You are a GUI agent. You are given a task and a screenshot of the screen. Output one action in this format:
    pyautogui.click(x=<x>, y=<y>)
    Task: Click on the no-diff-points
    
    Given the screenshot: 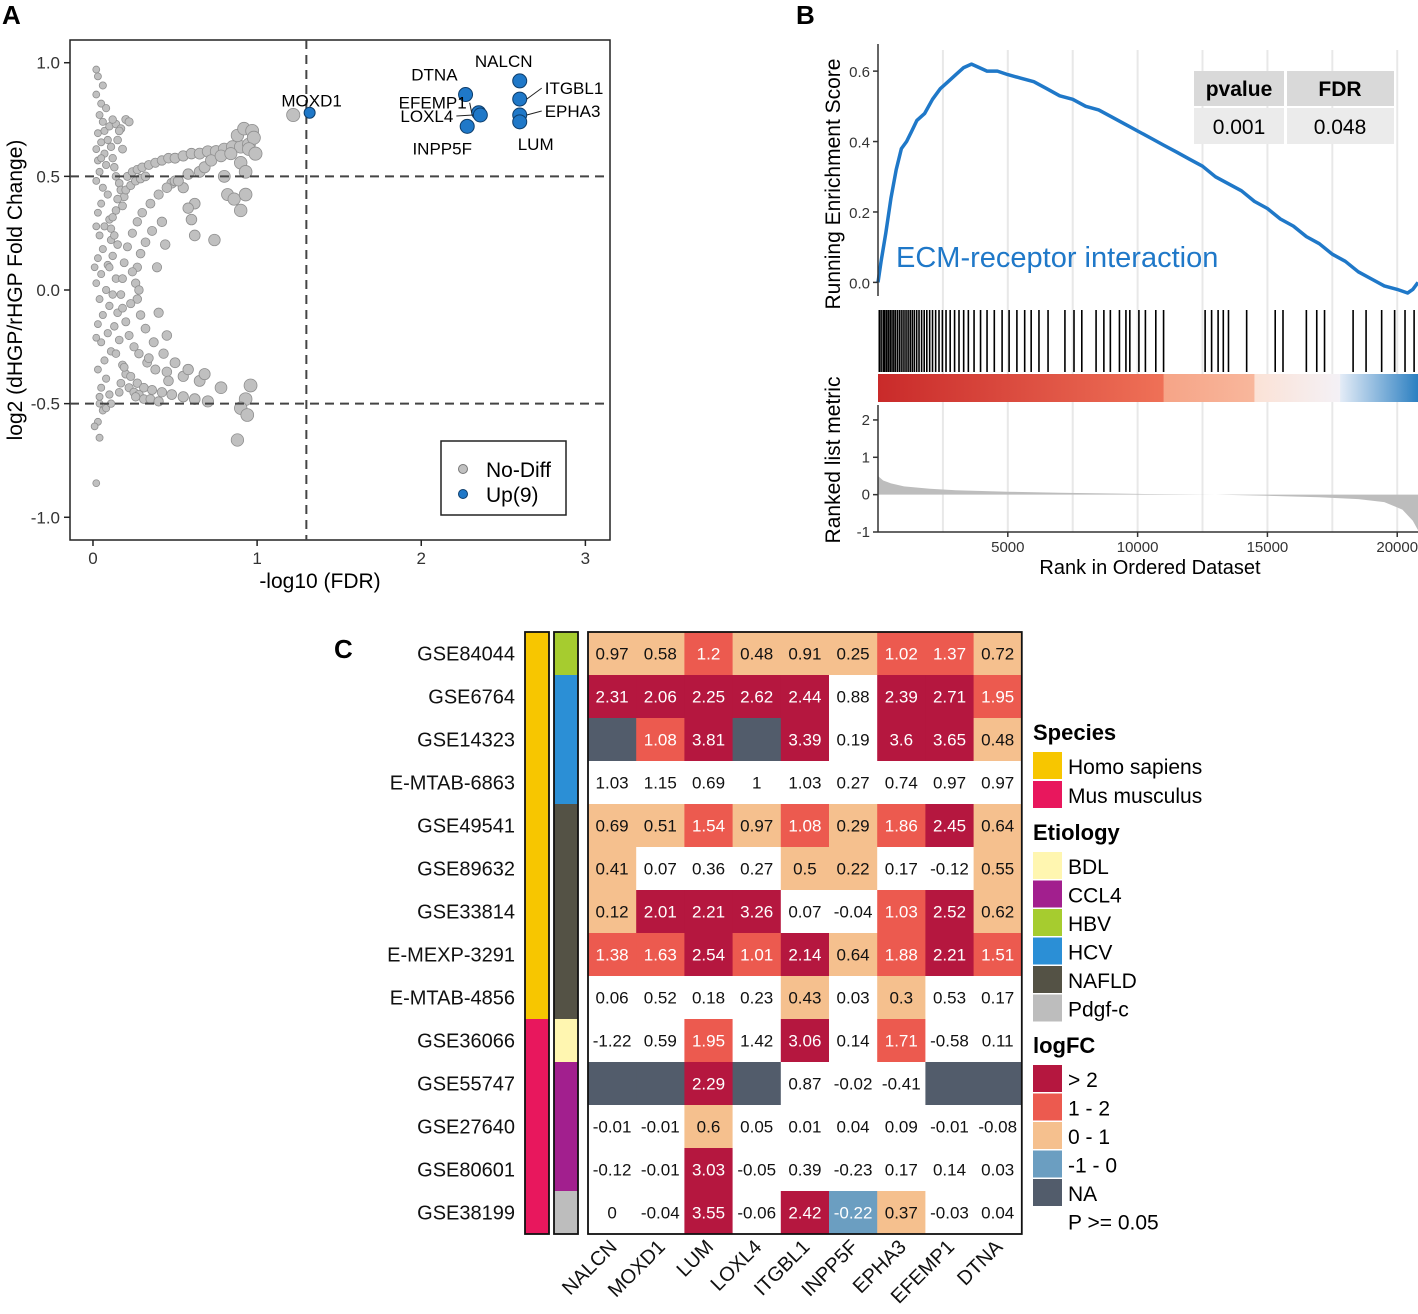 What is the action you would take?
    pyautogui.click(x=195, y=276)
    